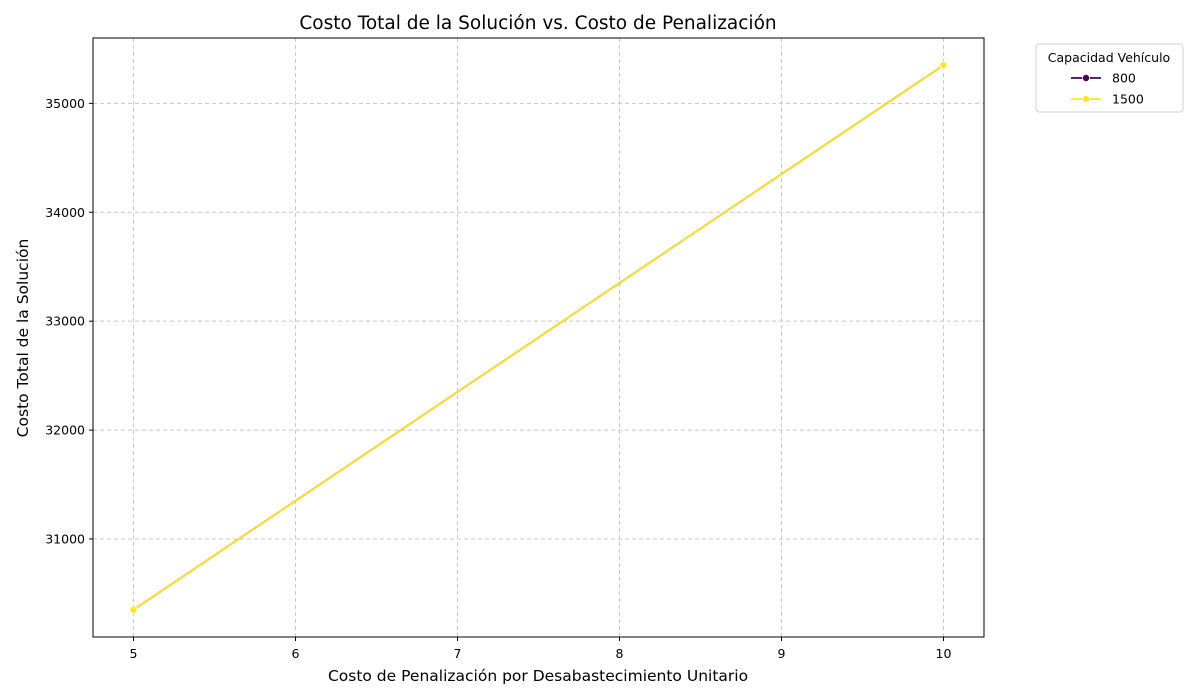 The image size is (1200, 700). What do you see at coordinates (65, 103) in the screenshot?
I see `y-tick-label: 35000` at bounding box center [65, 103].